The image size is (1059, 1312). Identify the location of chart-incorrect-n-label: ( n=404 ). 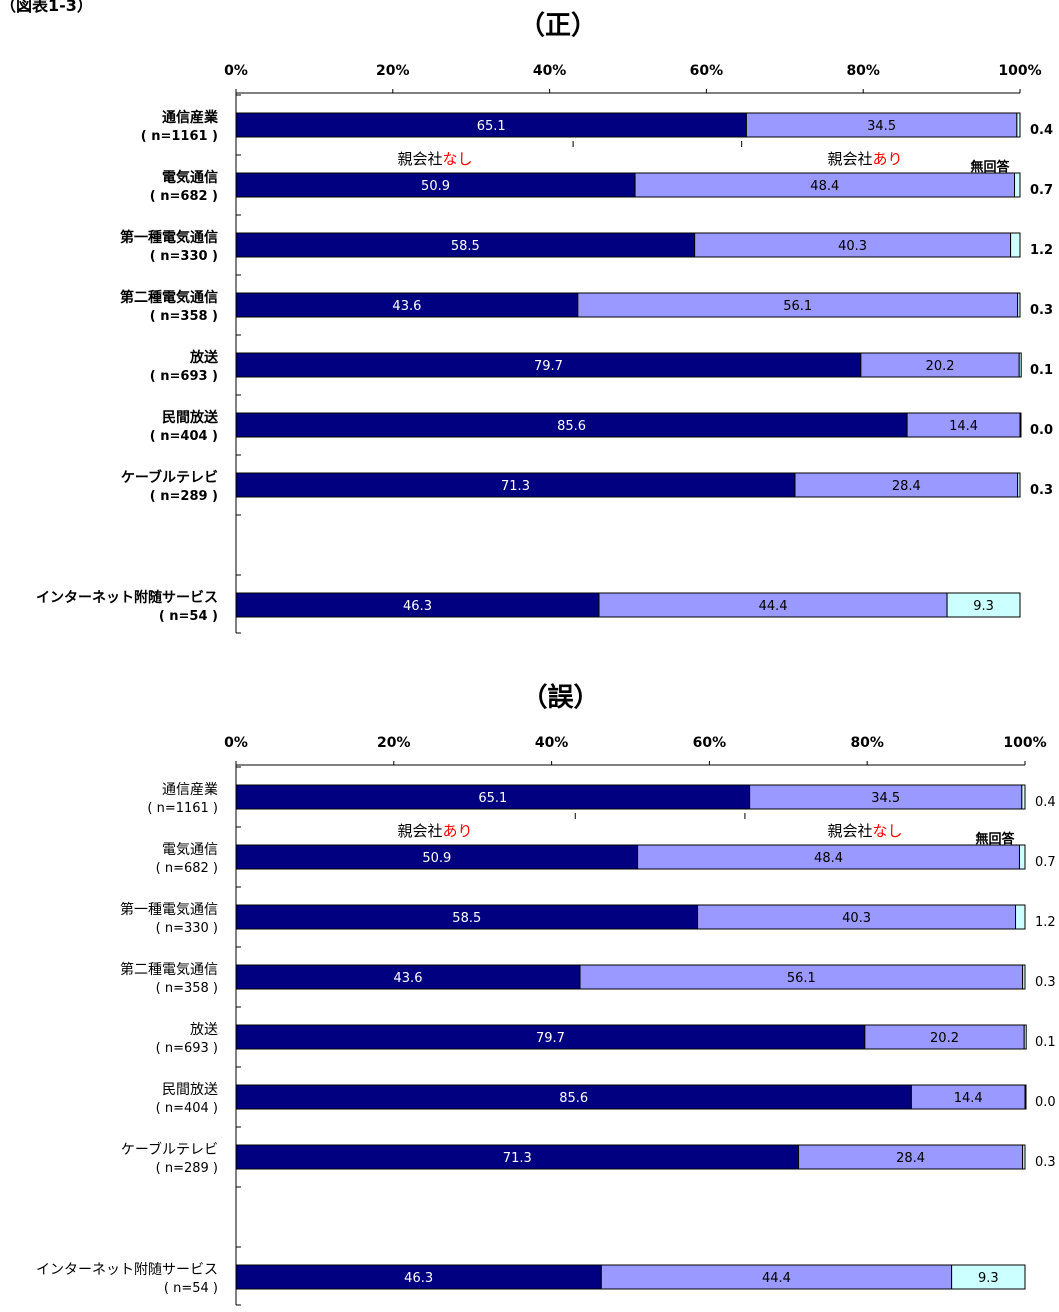
(187, 1108).